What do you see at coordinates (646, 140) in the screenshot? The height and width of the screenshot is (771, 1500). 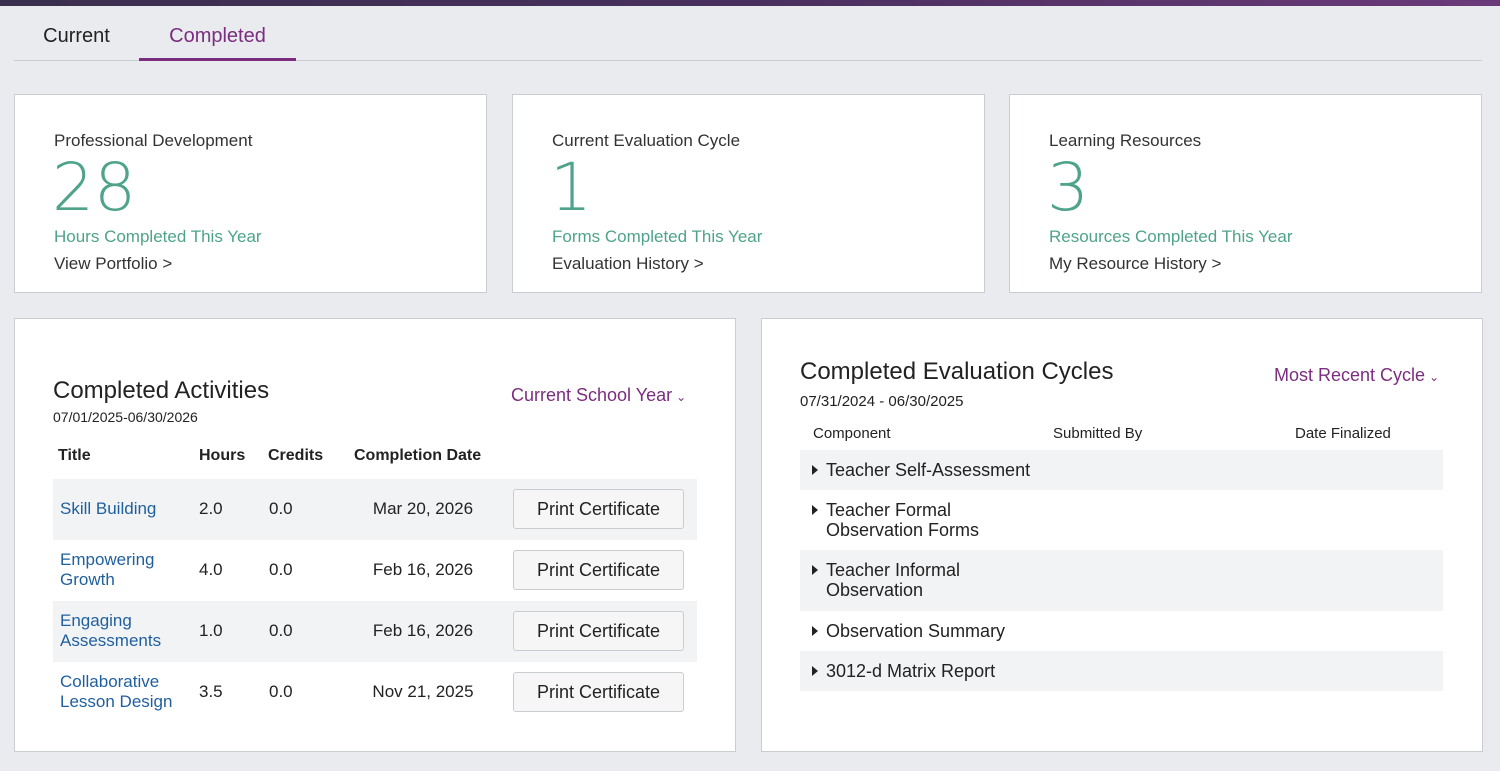 I see `stat-label: Current Evaluation Cycle` at bounding box center [646, 140].